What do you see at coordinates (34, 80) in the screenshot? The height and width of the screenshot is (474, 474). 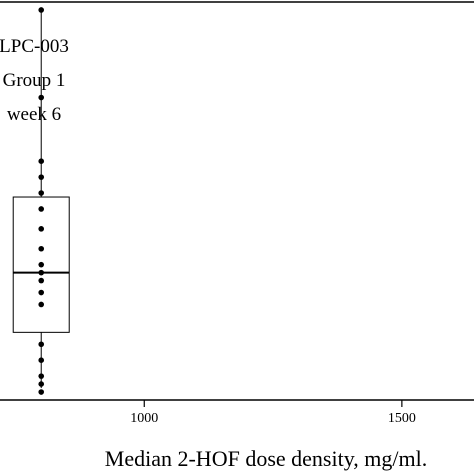 I see `annotation-line: Group 1` at bounding box center [34, 80].